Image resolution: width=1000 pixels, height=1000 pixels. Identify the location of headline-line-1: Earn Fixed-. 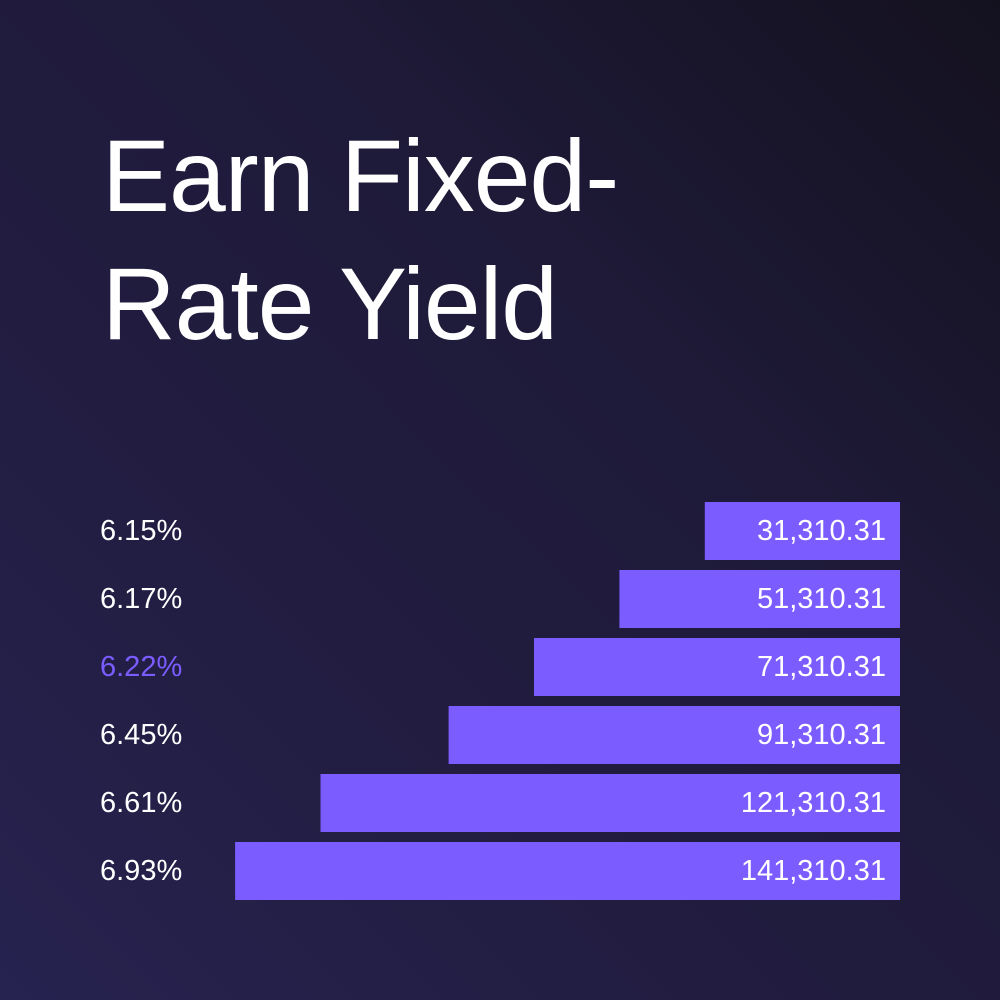
(360, 176).